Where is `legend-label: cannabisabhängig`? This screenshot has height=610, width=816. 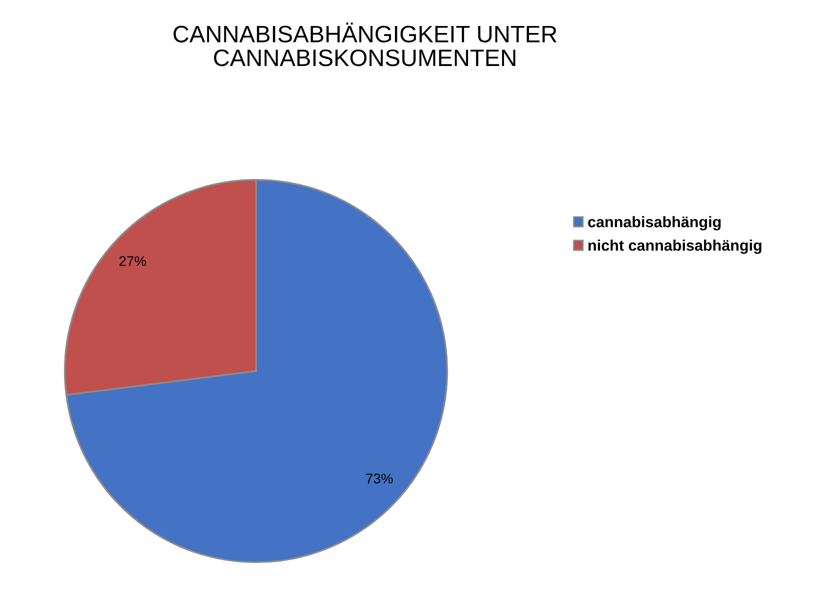
legend-label: cannabisabhängig is located at coordinates (654, 223).